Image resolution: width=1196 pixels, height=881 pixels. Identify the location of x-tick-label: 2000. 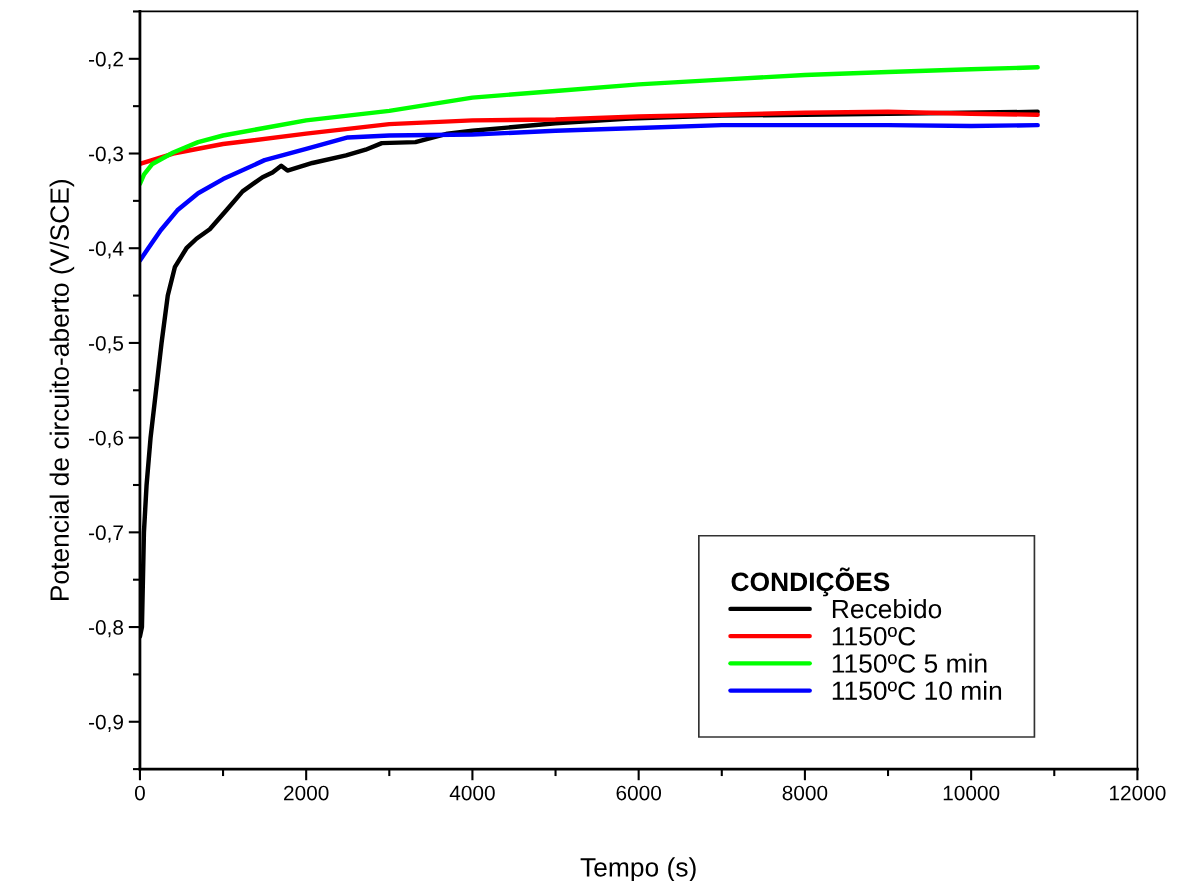
(306, 793).